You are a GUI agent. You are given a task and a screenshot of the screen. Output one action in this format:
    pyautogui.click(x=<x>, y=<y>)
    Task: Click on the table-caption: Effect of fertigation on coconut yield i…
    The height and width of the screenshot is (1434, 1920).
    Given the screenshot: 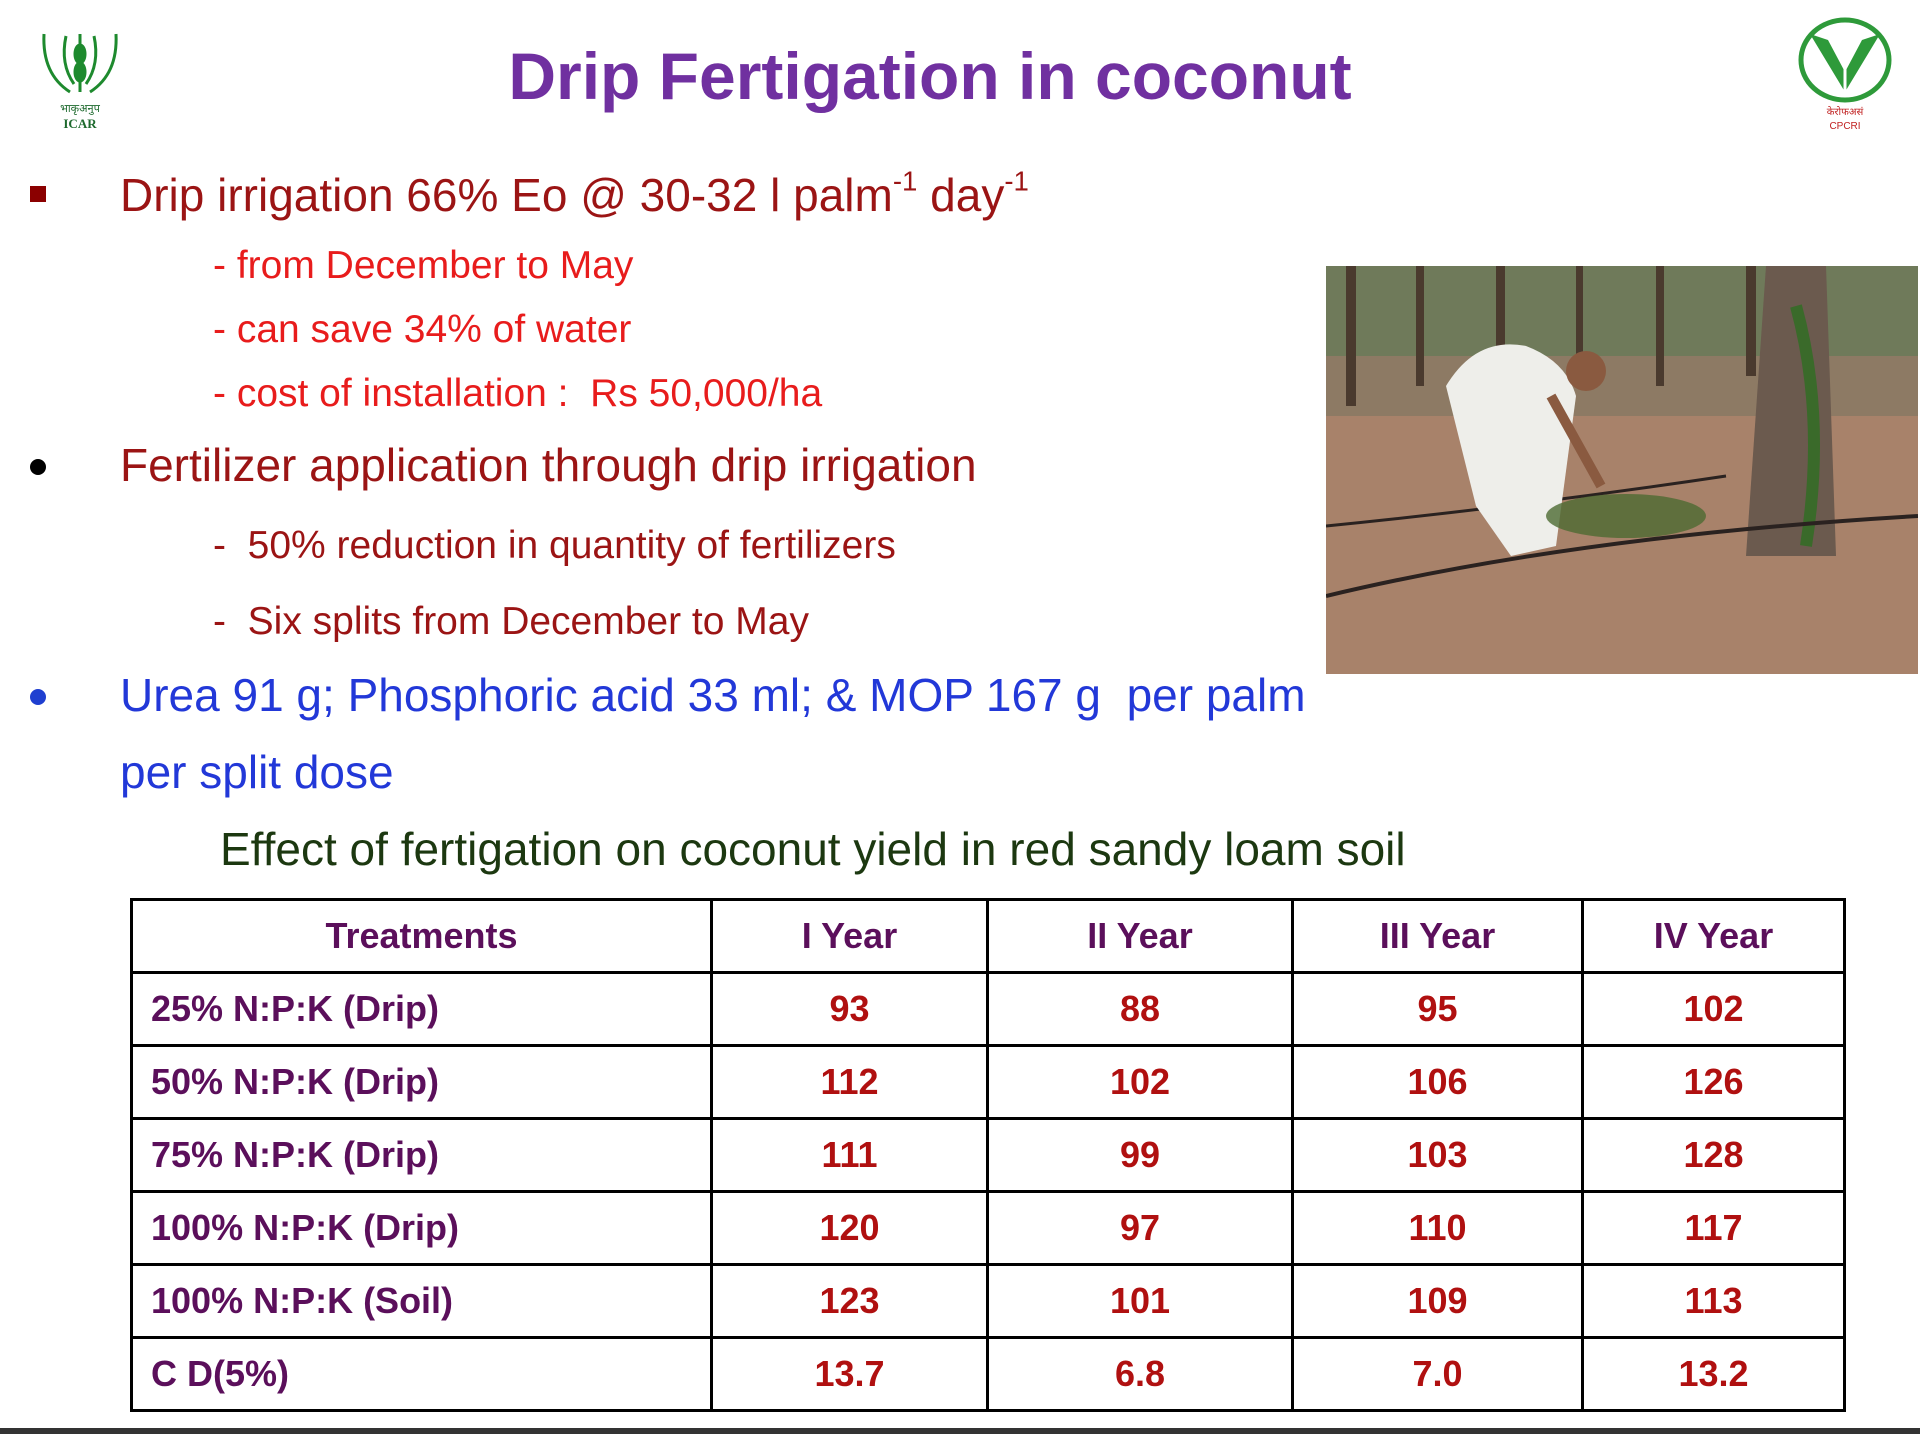 What is the action you would take?
    pyautogui.click(x=813, y=849)
    